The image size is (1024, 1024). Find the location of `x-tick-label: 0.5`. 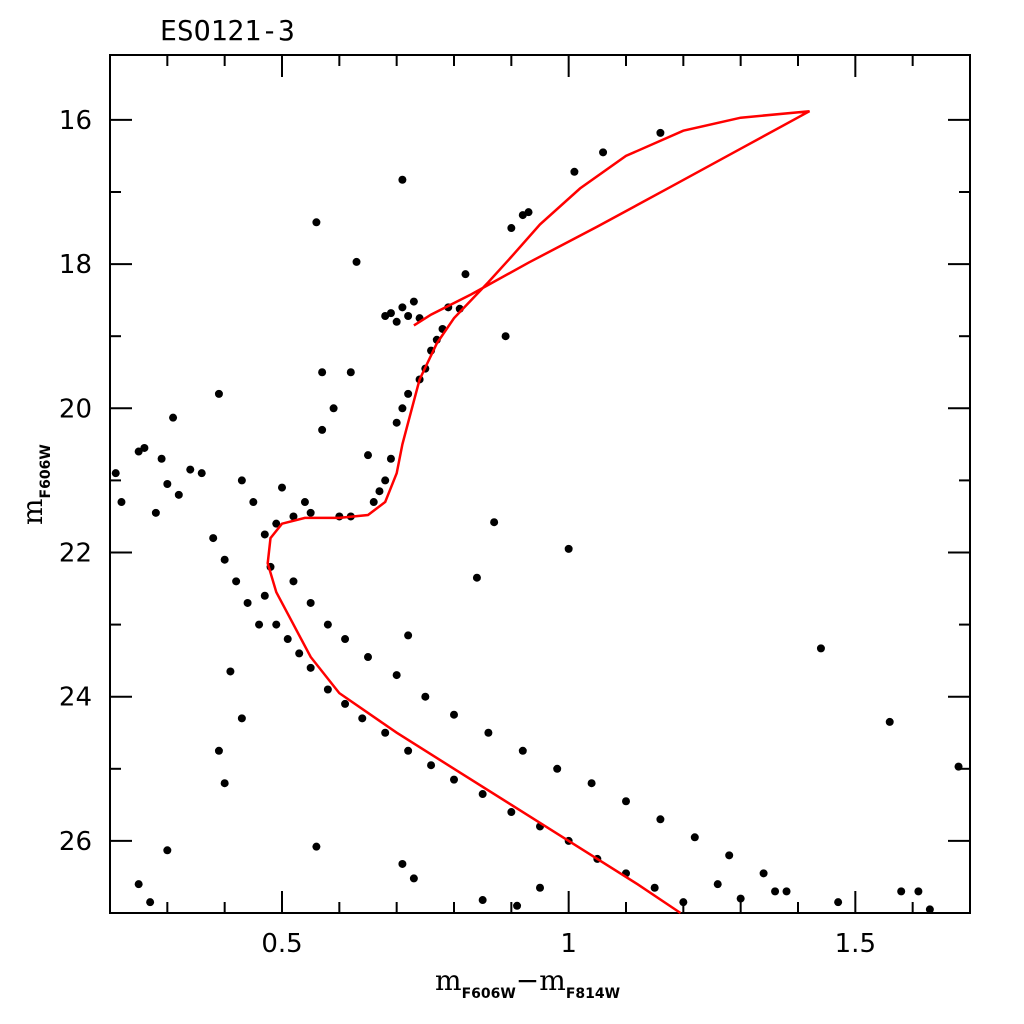

x-tick-label: 0.5 is located at coordinates (281, 944).